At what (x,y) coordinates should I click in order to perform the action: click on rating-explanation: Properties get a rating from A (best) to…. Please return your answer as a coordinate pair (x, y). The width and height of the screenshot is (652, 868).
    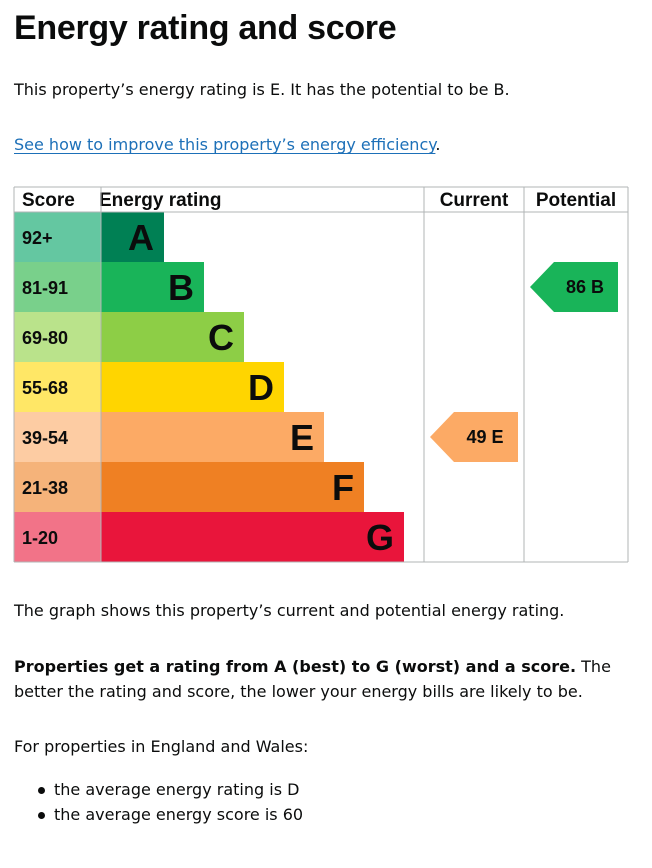
    Looking at the image, I should click on (325, 679).